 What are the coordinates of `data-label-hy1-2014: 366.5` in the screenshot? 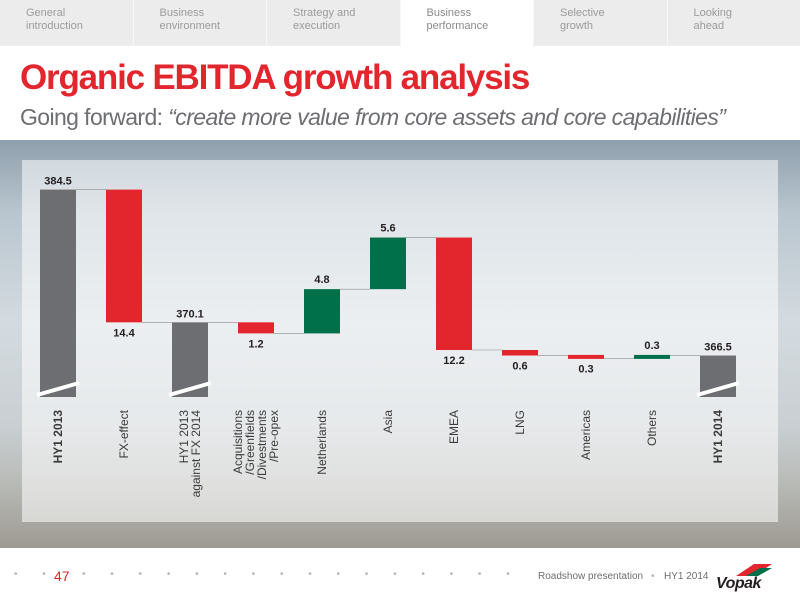 It's located at (718, 348).